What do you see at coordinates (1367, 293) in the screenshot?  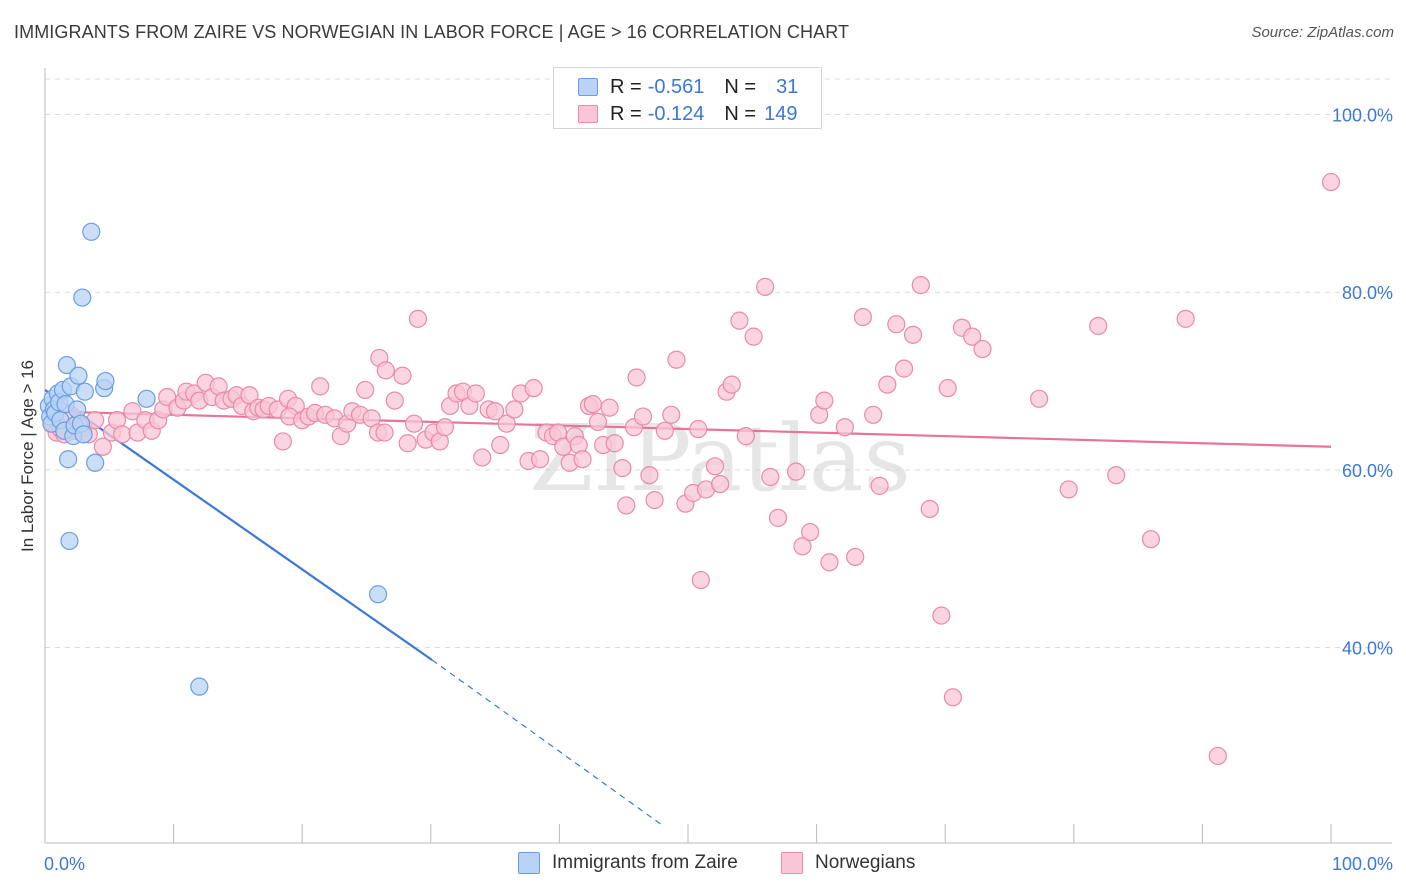 I see `y-tick-label: 80.0%` at bounding box center [1367, 293].